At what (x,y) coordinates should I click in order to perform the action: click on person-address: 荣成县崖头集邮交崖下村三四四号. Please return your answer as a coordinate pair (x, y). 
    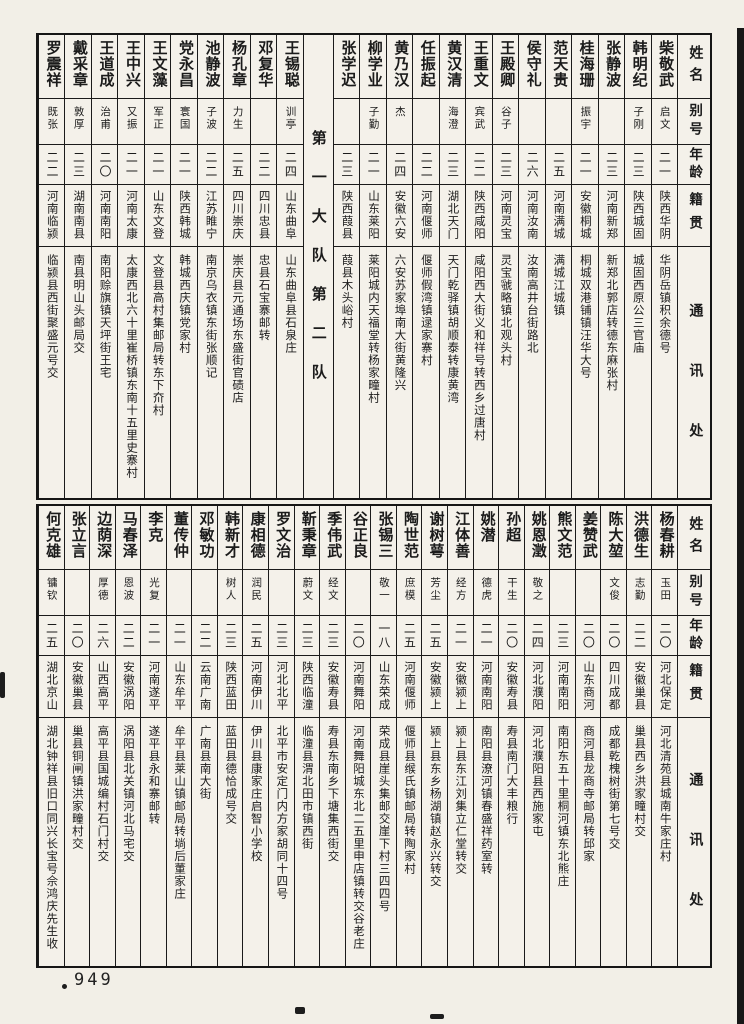
    Looking at the image, I should click on (383, 842).